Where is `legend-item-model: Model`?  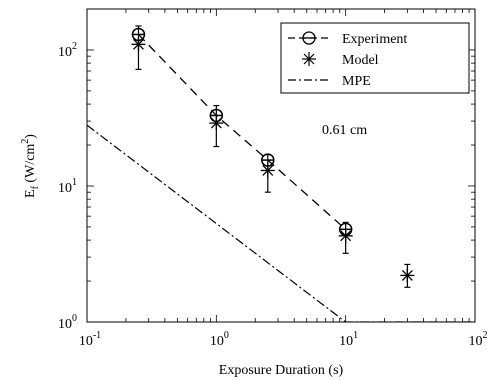
legend-item-model: Model is located at coordinates (340, 60).